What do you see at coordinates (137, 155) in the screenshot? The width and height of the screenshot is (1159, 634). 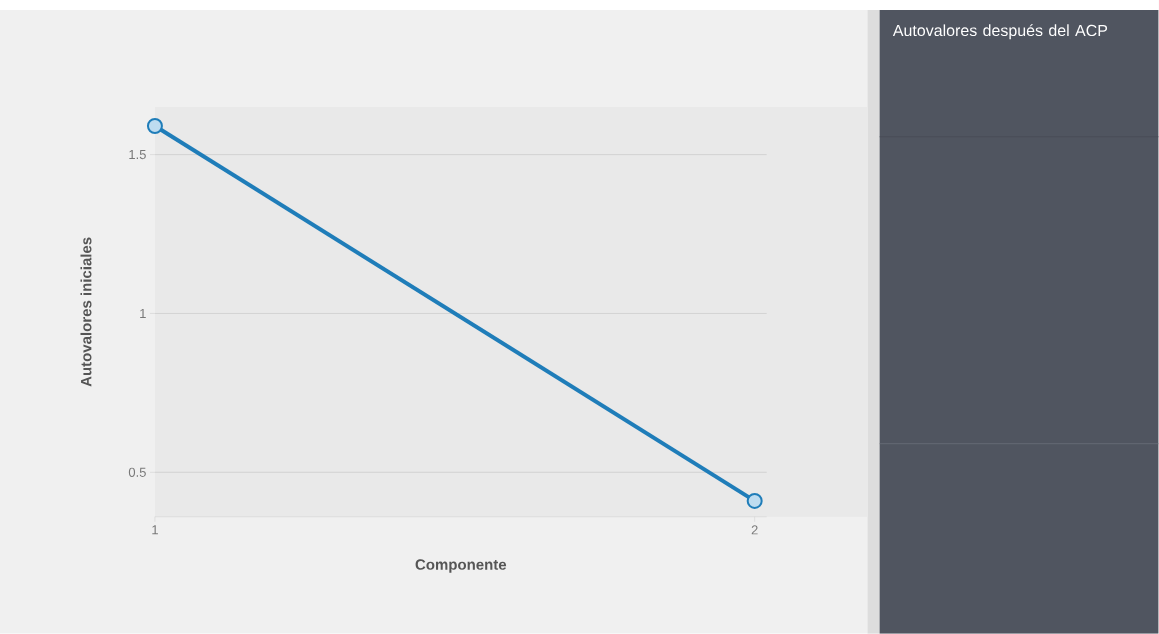 I see `y-tick-label: 1.5` at bounding box center [137, 155].